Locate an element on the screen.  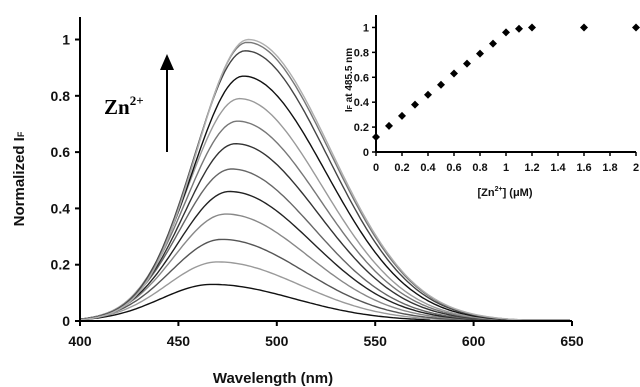
main-x-tick-label: 400 is located at coordinates (80, 341).